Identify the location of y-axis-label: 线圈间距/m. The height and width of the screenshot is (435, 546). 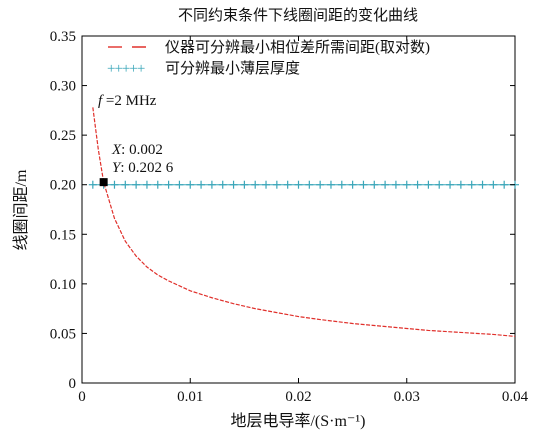
(21, 209).